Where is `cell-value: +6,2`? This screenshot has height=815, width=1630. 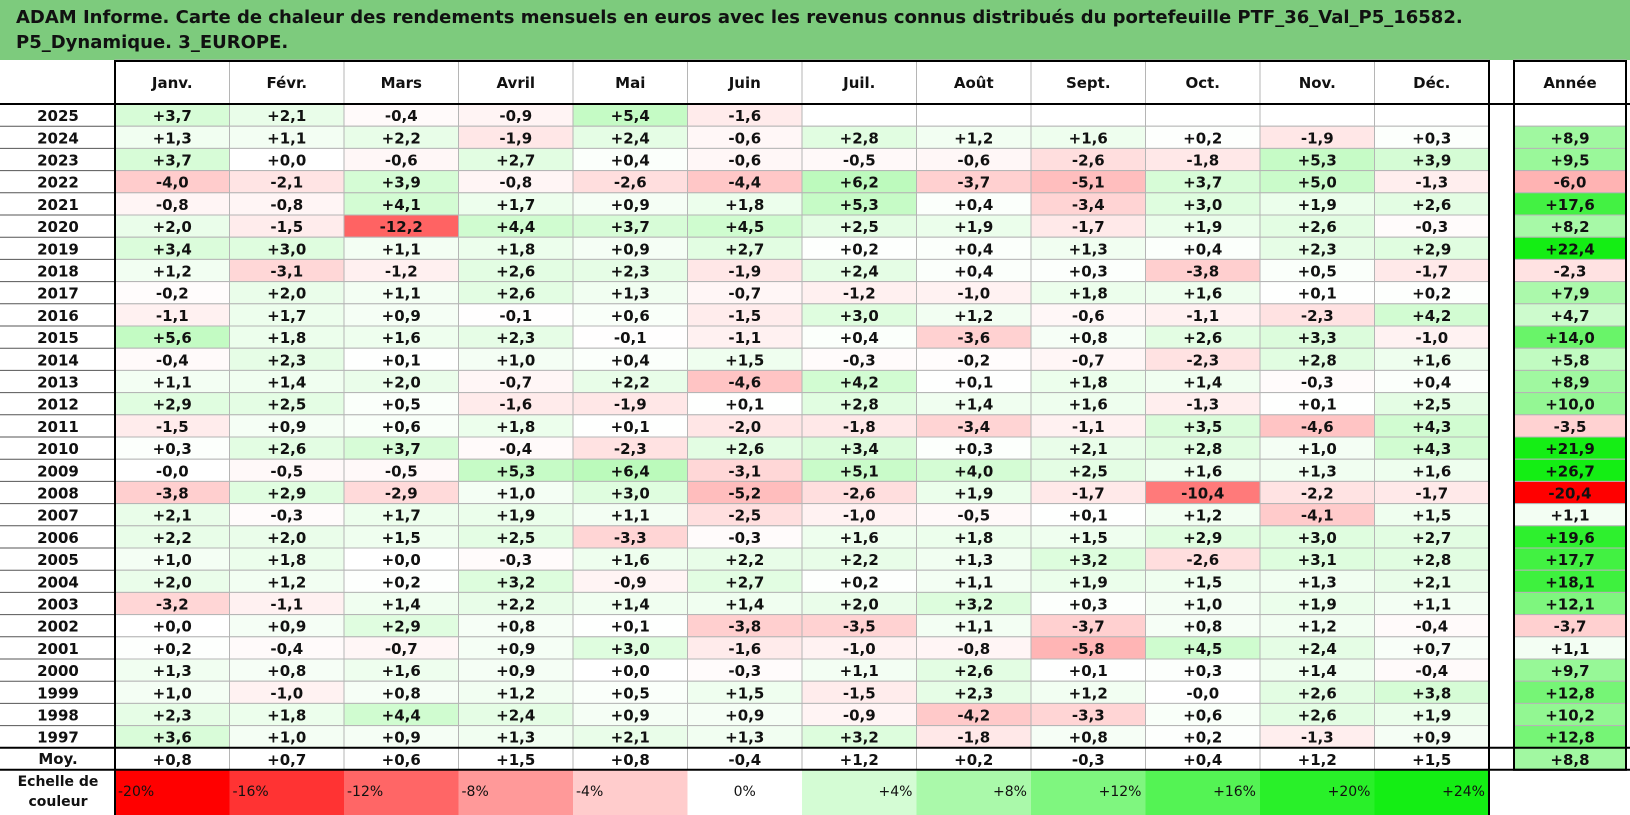 cell-value: +6,2 is located at coordinates (859, 183).